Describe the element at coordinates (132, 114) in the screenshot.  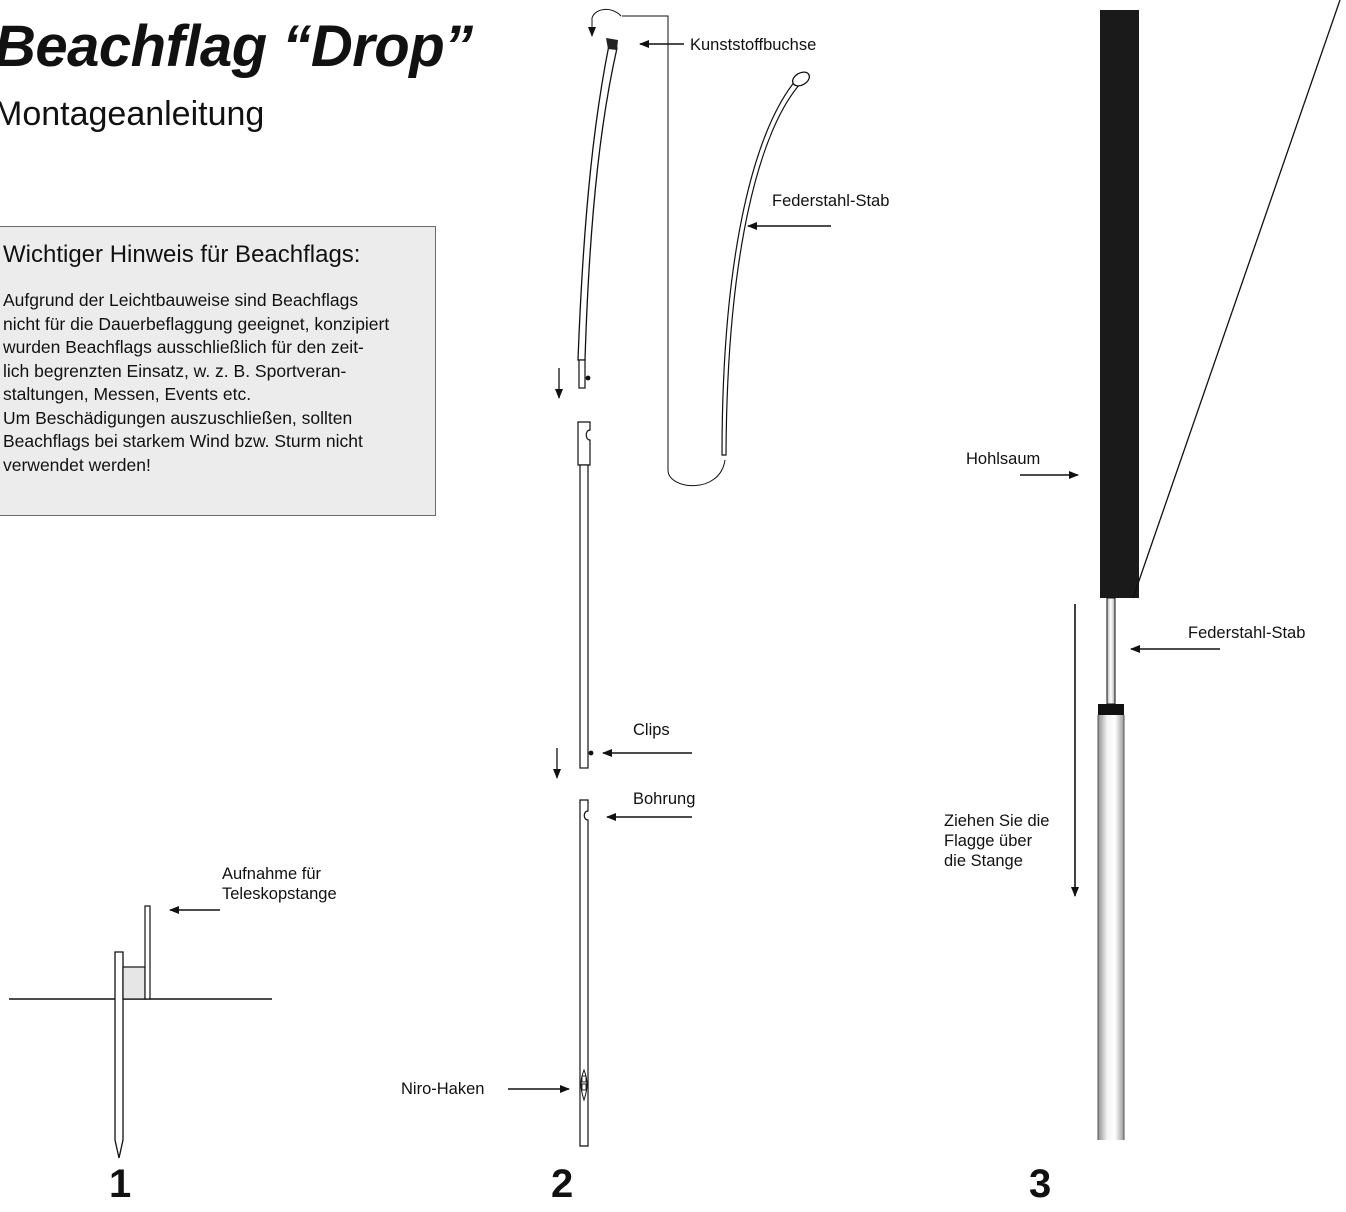
I see `page-subtitle: Montageanleitung` at that location.